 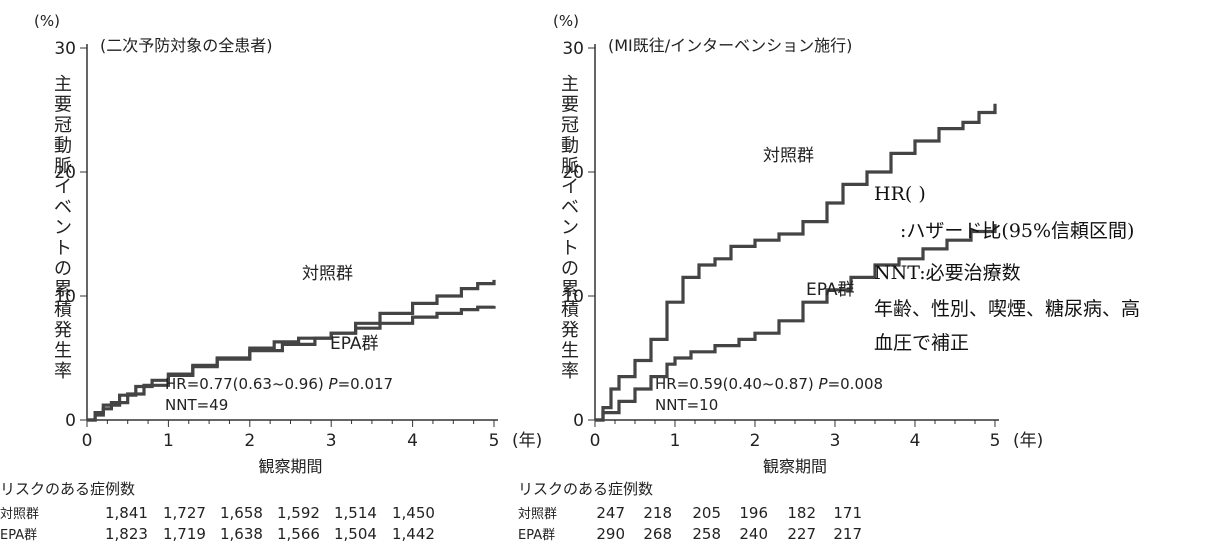 What do you see at coordinates (65, 297) in the screenshot?
I see `chart1-y-tick-label: 10` at bounding box center [65, 297].